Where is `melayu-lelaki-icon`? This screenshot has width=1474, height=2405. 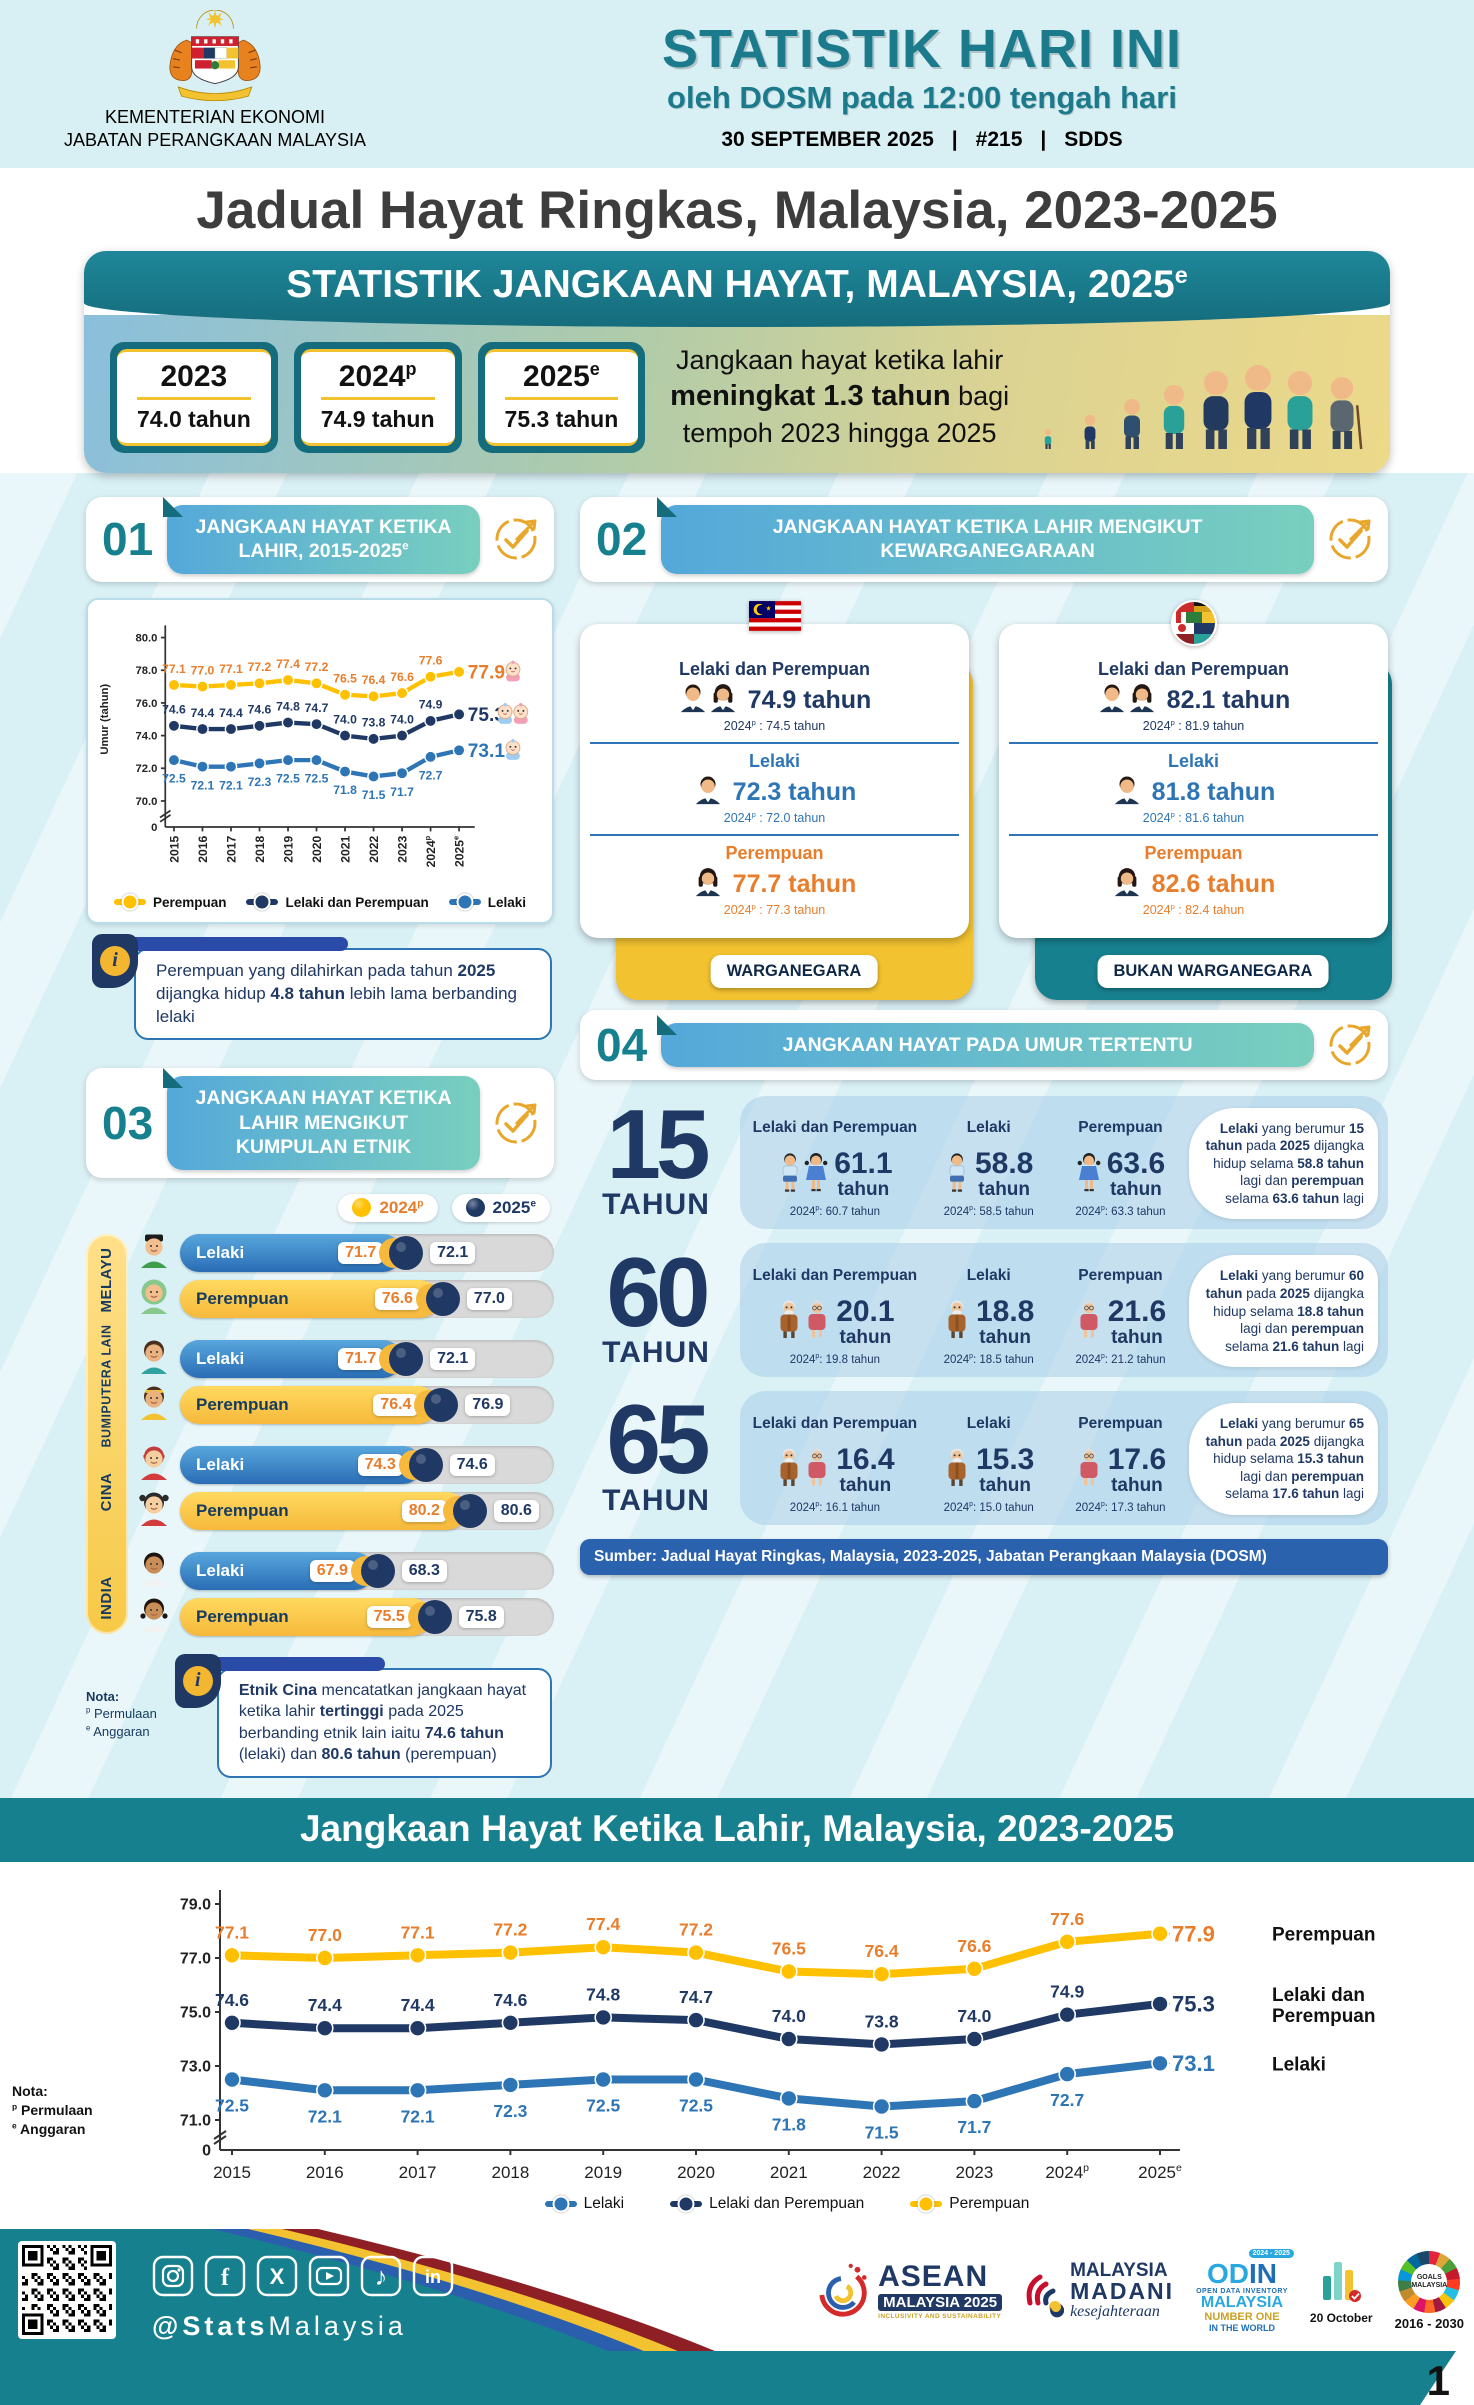
melayu-lelaki-icon is located at coordinates (154, 1252).